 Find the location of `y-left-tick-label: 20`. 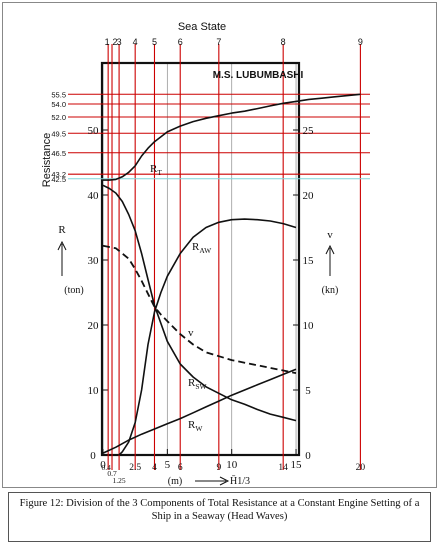

y-left-tick-label: 20 is located at coordinates (94, 326).